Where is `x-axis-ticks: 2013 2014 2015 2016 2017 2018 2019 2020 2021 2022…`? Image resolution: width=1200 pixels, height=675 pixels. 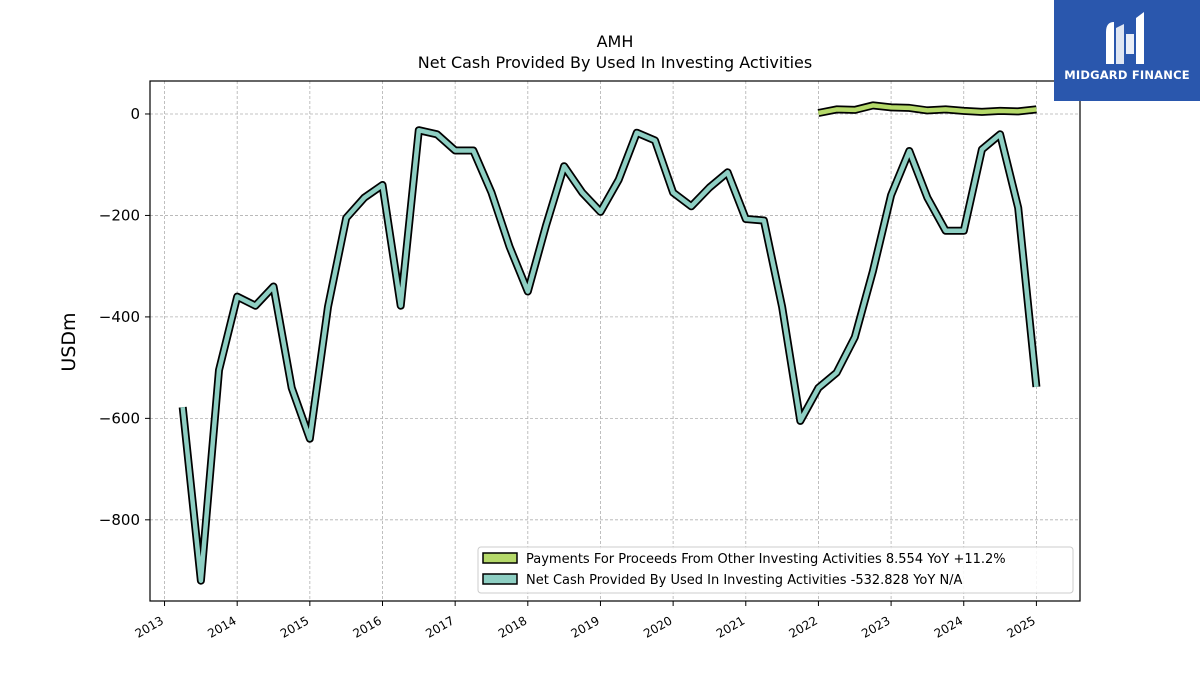 x-axis-ticks: 2013 2014 2015 2016 2017 2018 2019 2020 2021 2022… is located at coordinates (585, 621).